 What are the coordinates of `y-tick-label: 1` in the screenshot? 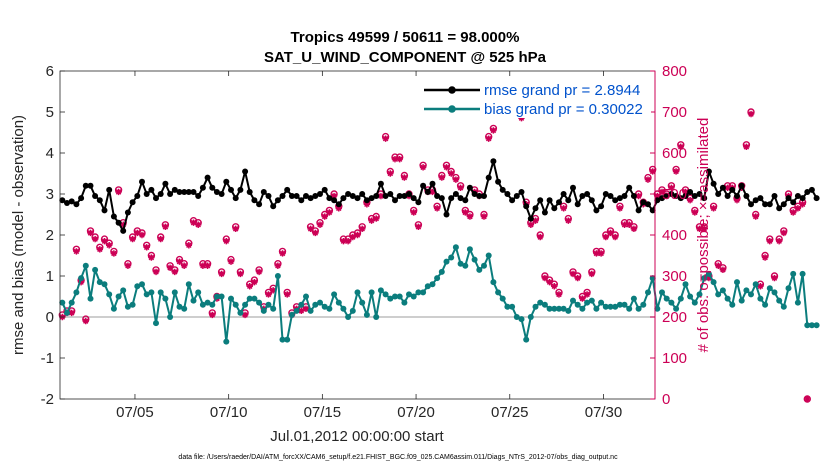 It's located at (50, 276).